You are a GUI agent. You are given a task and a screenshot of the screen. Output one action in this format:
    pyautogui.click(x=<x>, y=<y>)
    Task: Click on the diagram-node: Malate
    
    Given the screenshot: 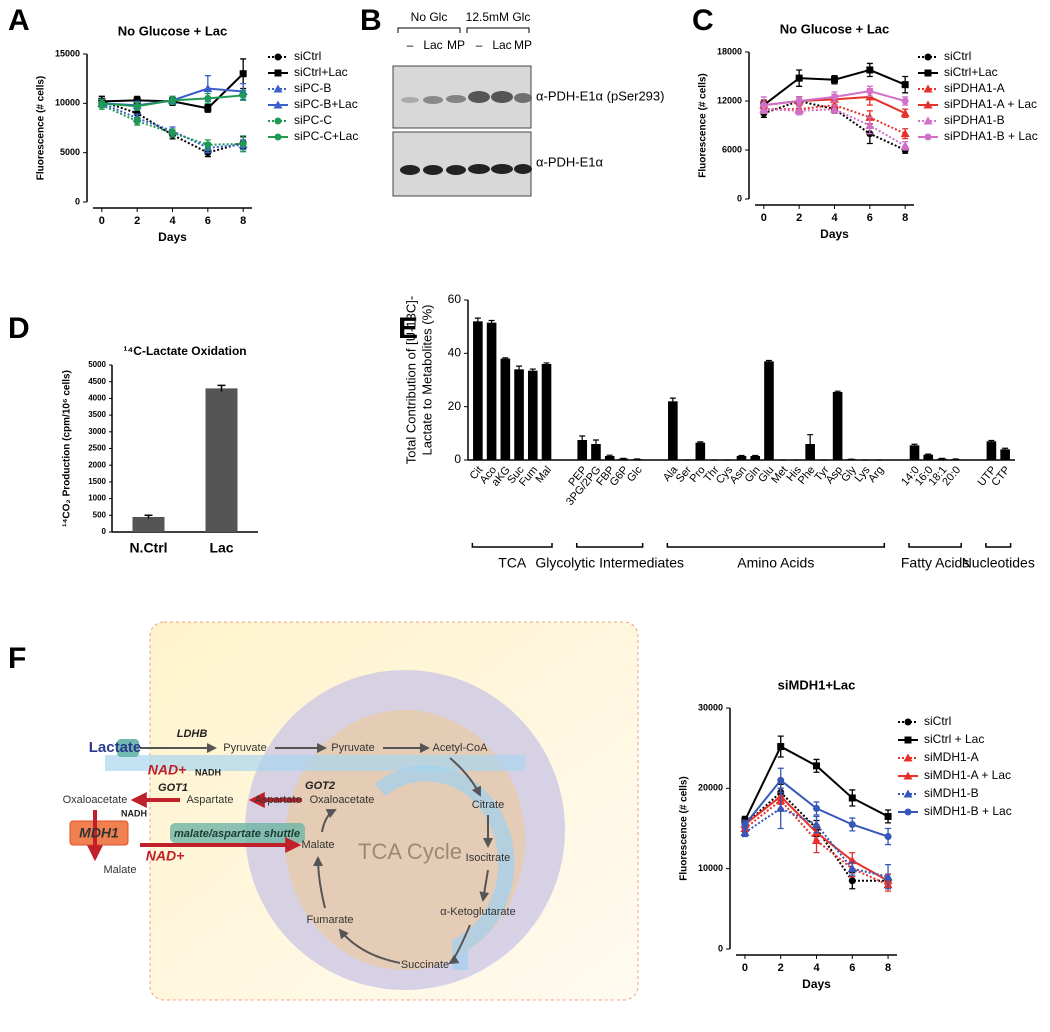 What is the action you would take?
    pyautogui.click(x=119, y=870)
    